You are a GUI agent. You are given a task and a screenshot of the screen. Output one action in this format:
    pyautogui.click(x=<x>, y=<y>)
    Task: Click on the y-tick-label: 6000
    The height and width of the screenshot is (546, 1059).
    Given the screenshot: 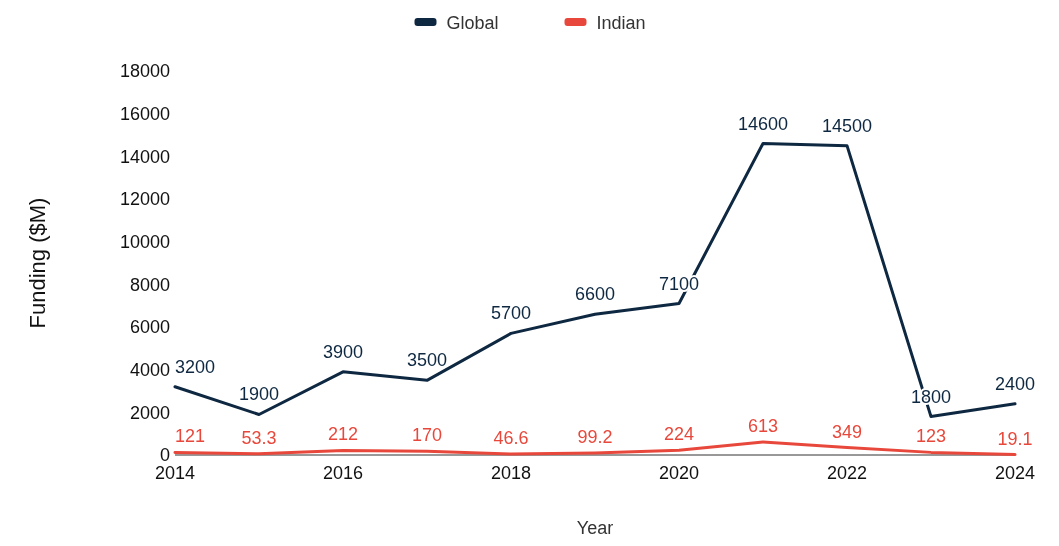 What is the action you would take?
    pyautogui.click(x=149, y=327)
    